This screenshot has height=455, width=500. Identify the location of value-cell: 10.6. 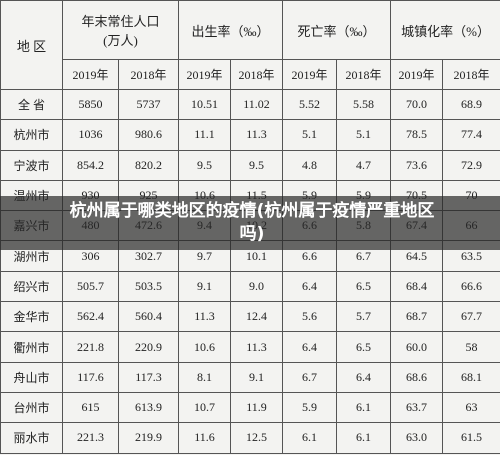
(205, 347).